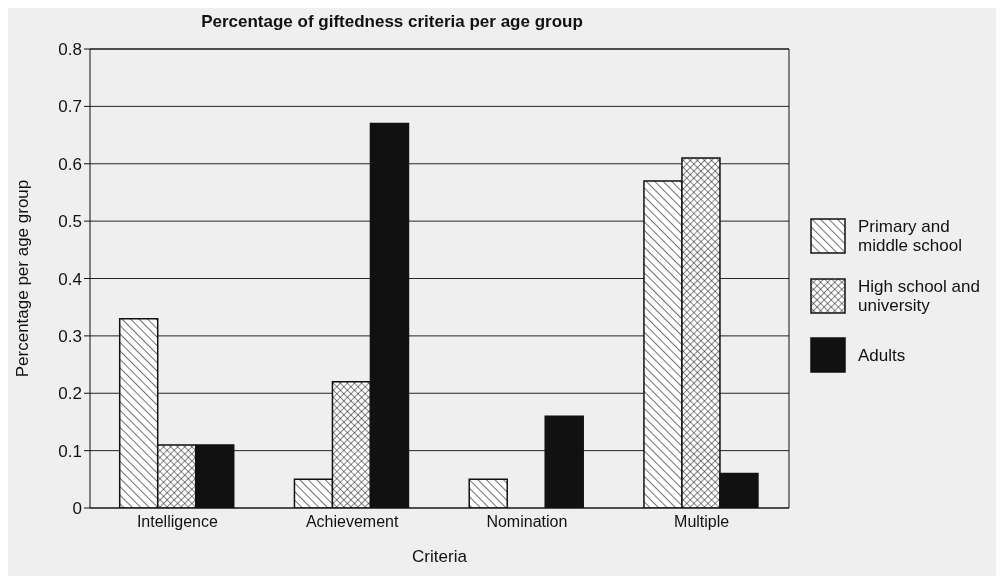  What do you see at coordinates (70, 394) in the screenshot?
I see `y-tick-label: 0.2` at bounding box center [70, 394].